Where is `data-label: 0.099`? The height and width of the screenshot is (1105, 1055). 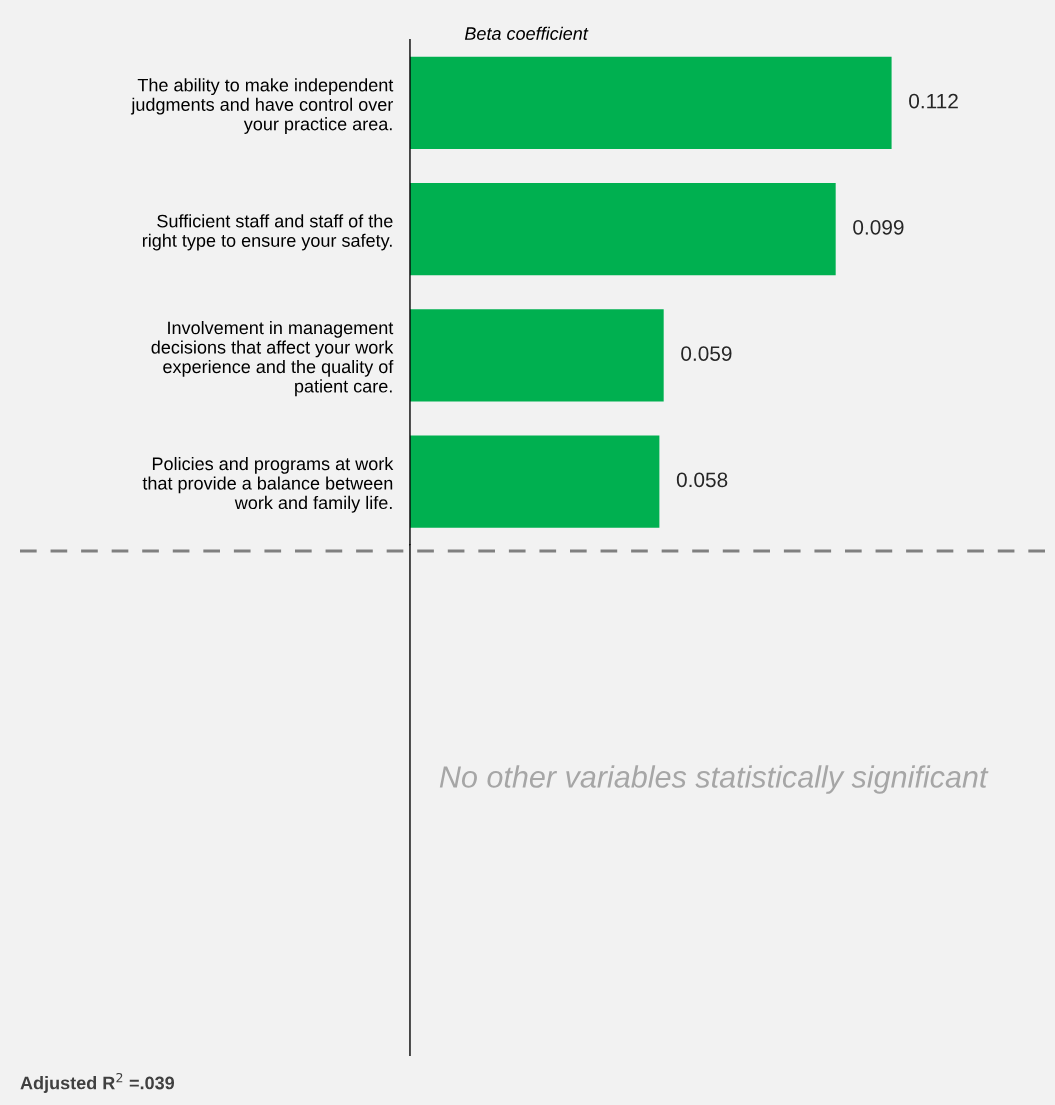 data-label: 0.099 is located at coordinates (878, 227).